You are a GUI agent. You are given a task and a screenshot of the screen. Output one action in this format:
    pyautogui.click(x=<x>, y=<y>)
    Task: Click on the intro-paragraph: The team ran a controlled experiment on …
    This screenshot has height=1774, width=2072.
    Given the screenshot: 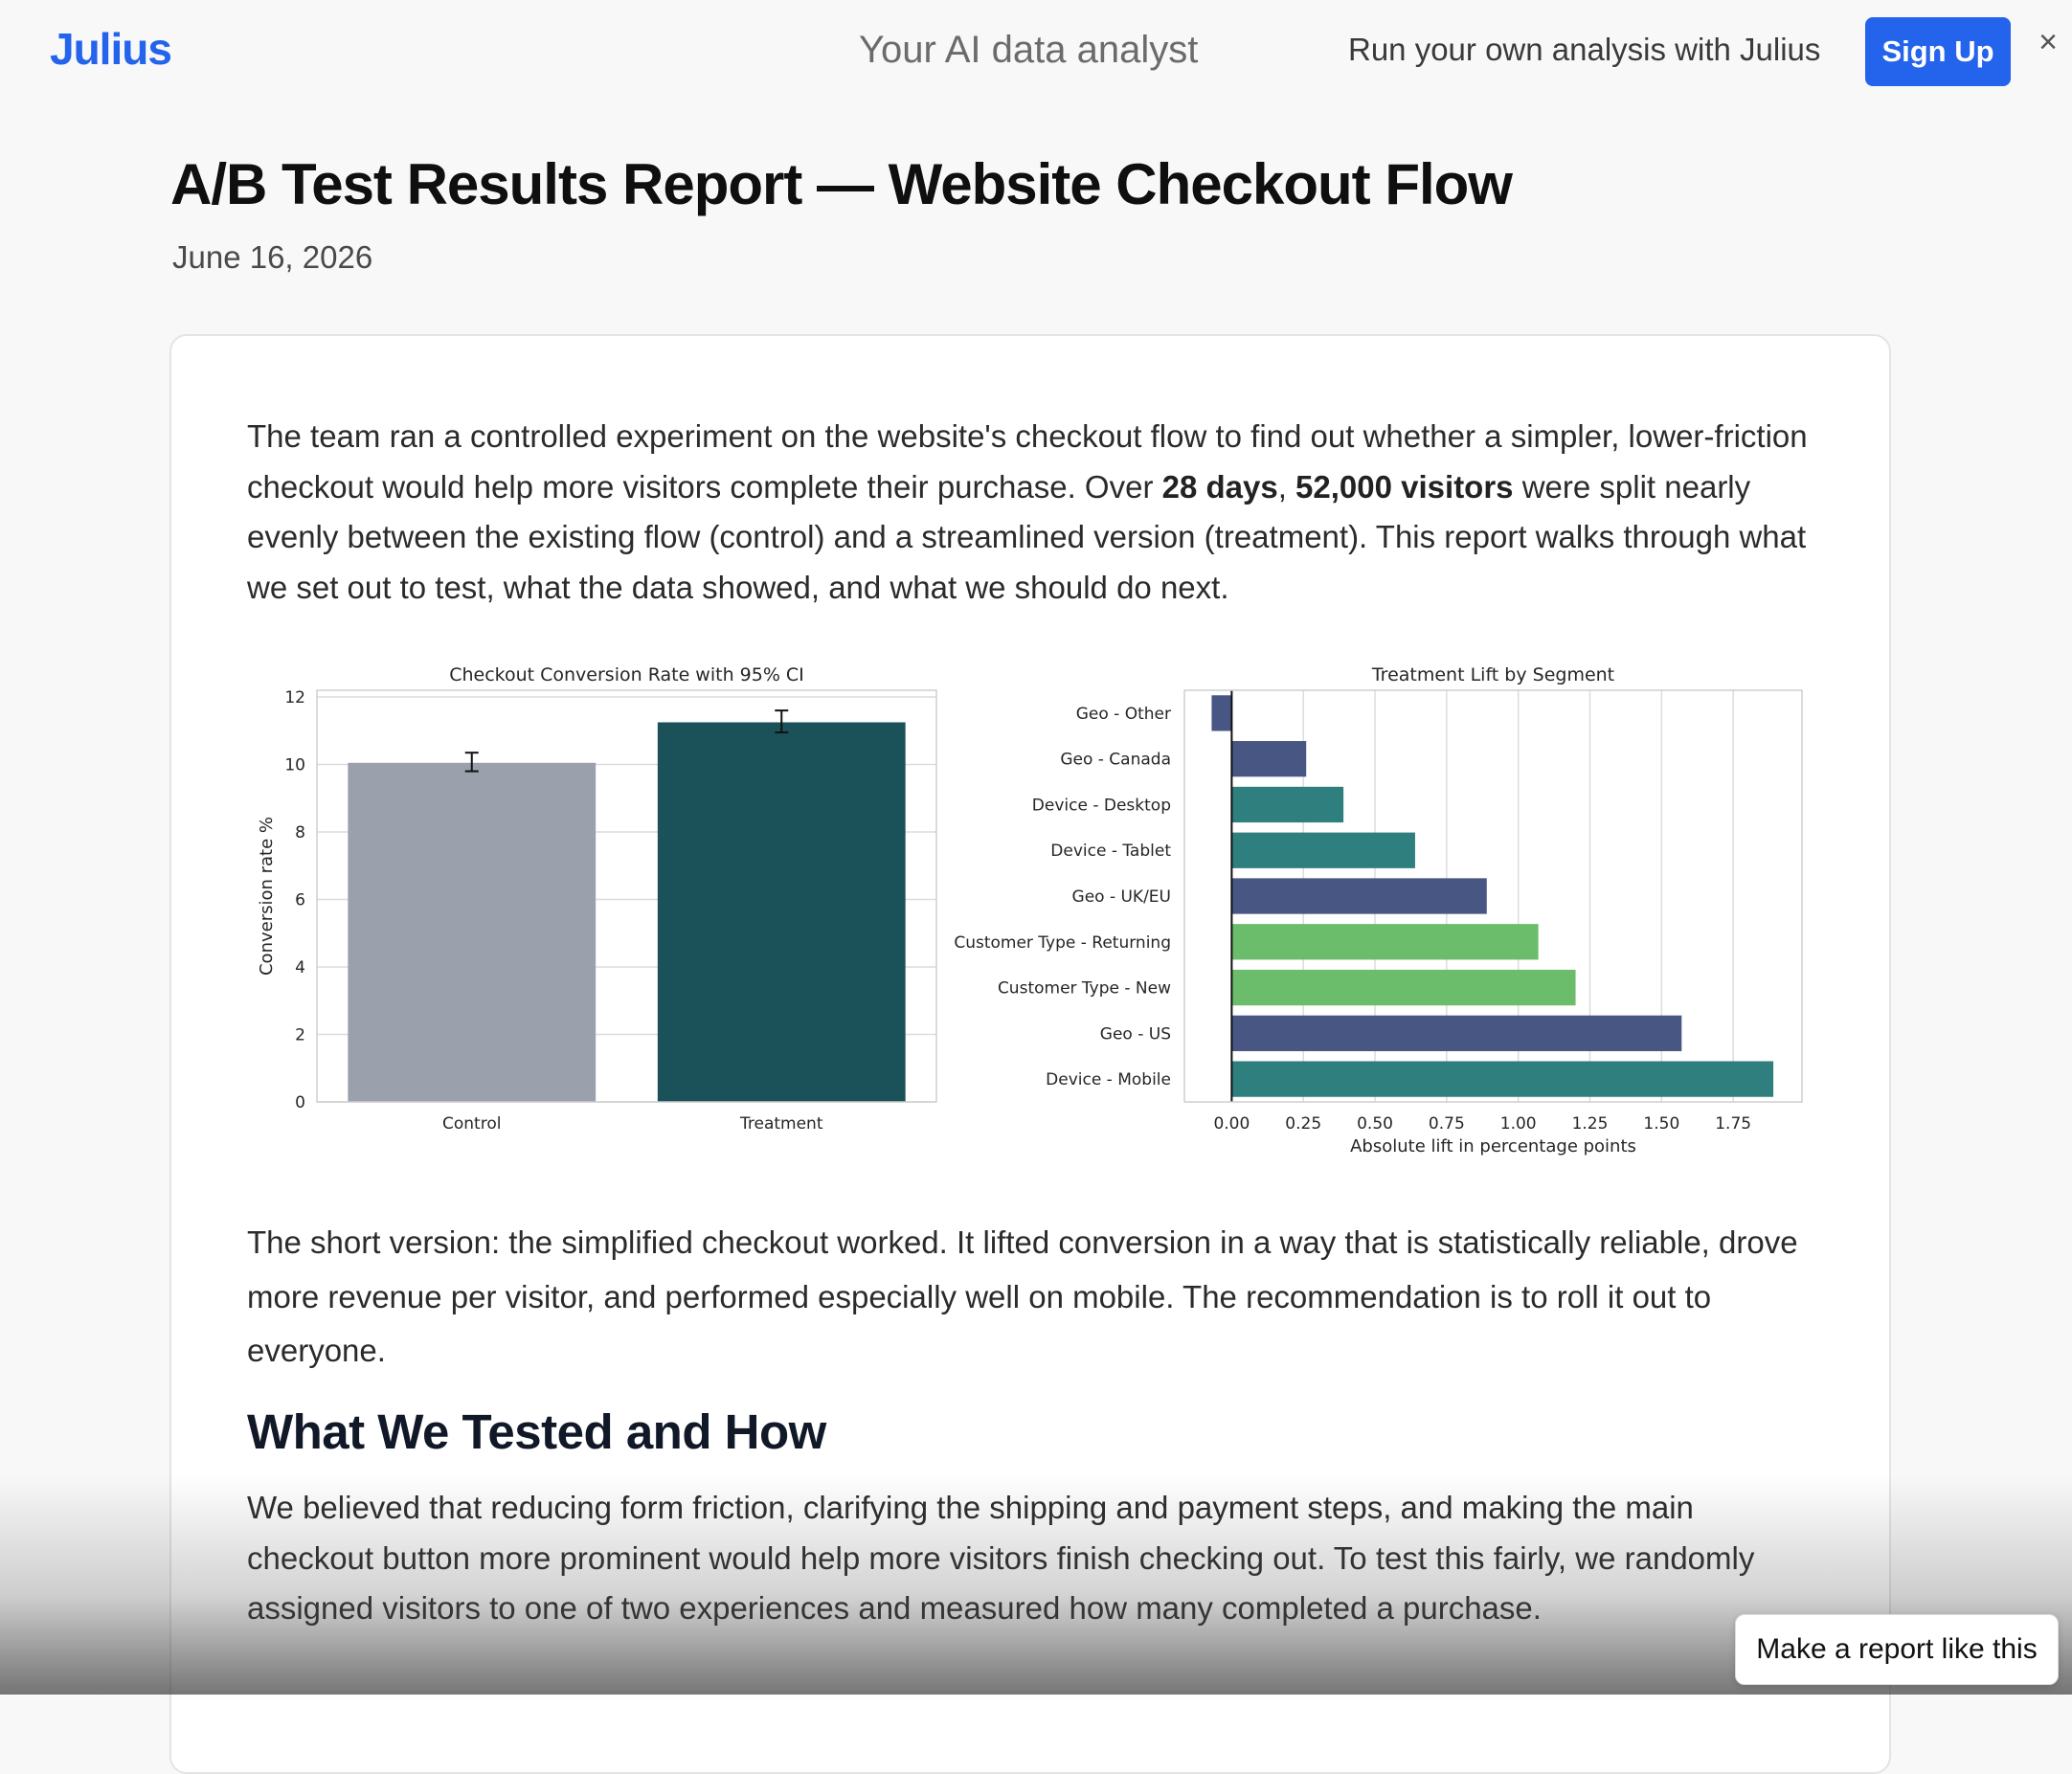 What is the action you would take?
    pyautogui.click(x=1032, y=512)
    